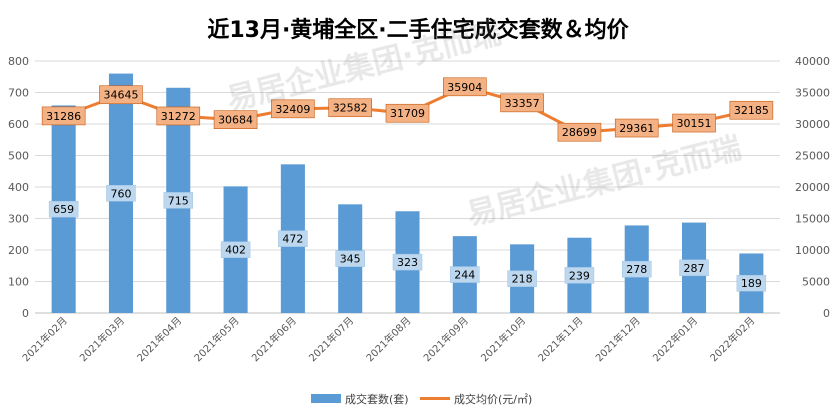 This screenshot has width=836, height=417. What do you see at coordinates (216, 339) in the screenshot?
I see `x-tick-label: 2021年05月` at bounding box center [216, 339].